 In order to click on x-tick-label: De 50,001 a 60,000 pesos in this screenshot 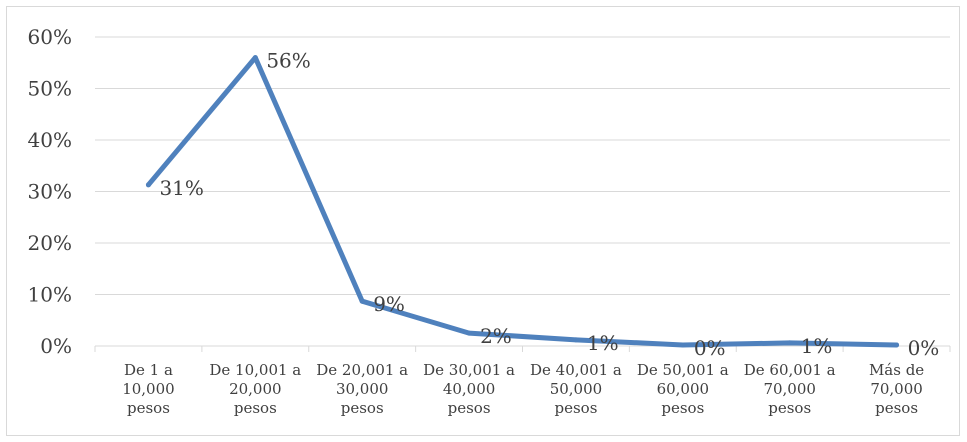, I will do `click(683, 389)`.